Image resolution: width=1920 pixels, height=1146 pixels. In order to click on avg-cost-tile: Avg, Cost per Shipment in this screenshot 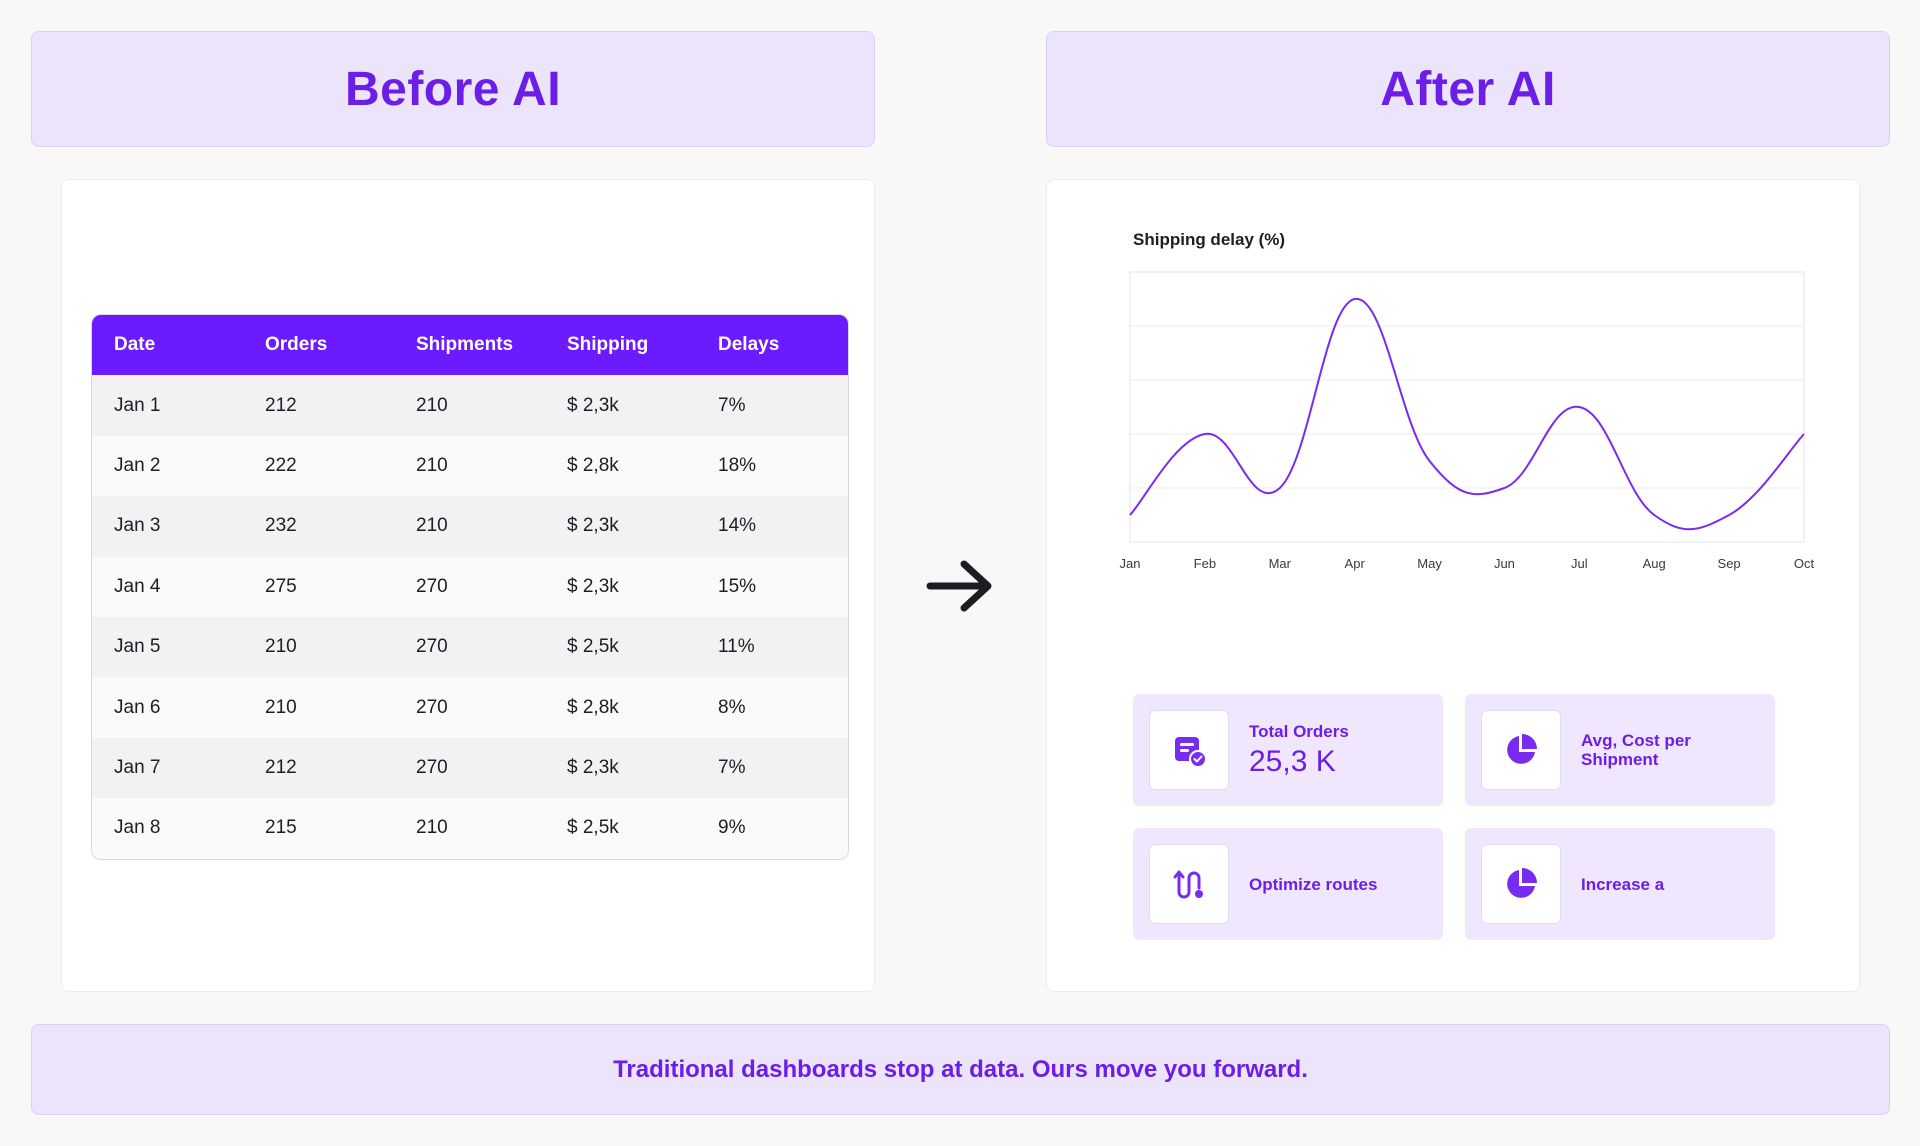, I will do `click(1620, 750)`.